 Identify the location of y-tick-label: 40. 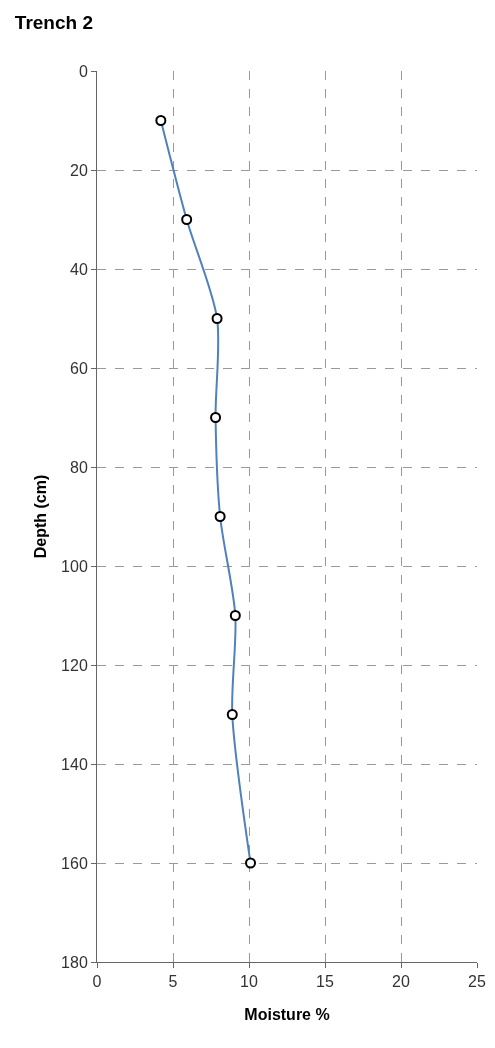
(79, 269).